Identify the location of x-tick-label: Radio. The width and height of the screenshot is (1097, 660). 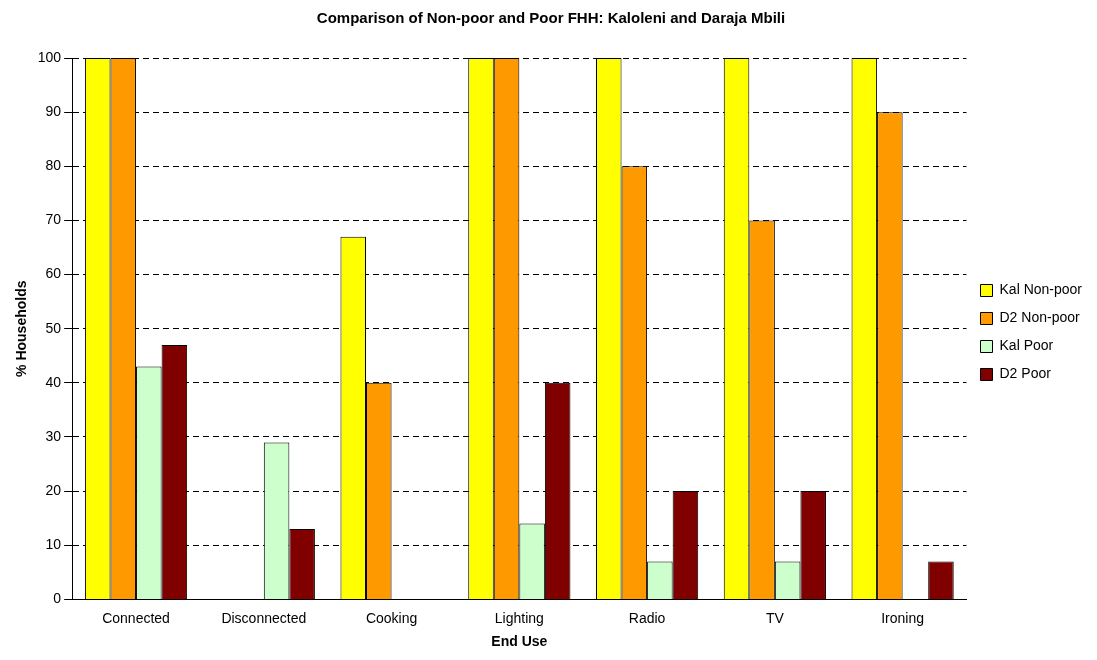
(647, 617).